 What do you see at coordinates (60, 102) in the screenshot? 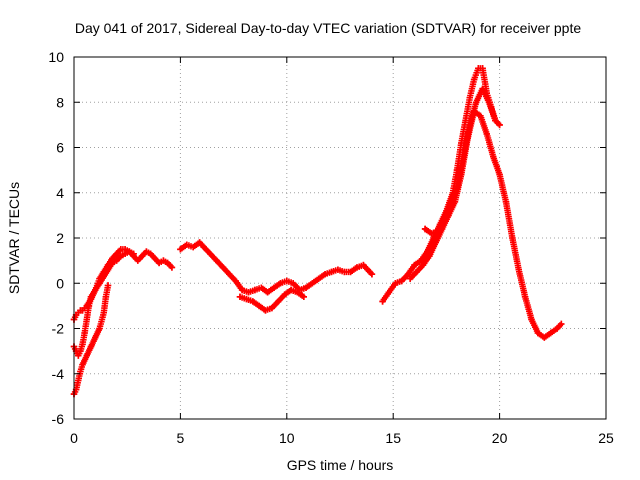
I see `y-tick-label: 8` at bounding box center [60, 102].